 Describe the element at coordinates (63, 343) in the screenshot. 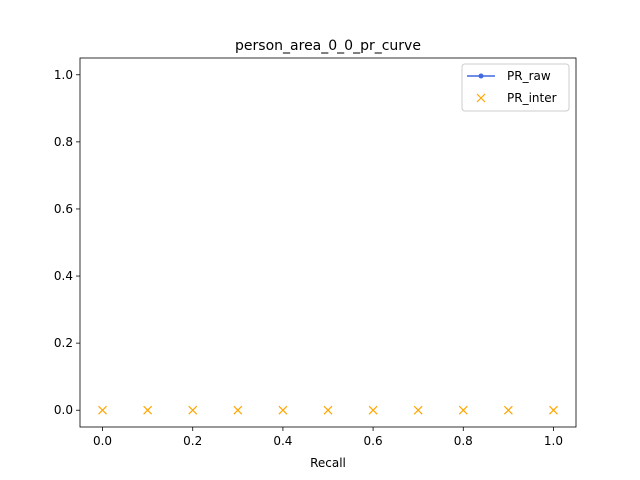

I see `y-tick-label: 0.2` at that location.